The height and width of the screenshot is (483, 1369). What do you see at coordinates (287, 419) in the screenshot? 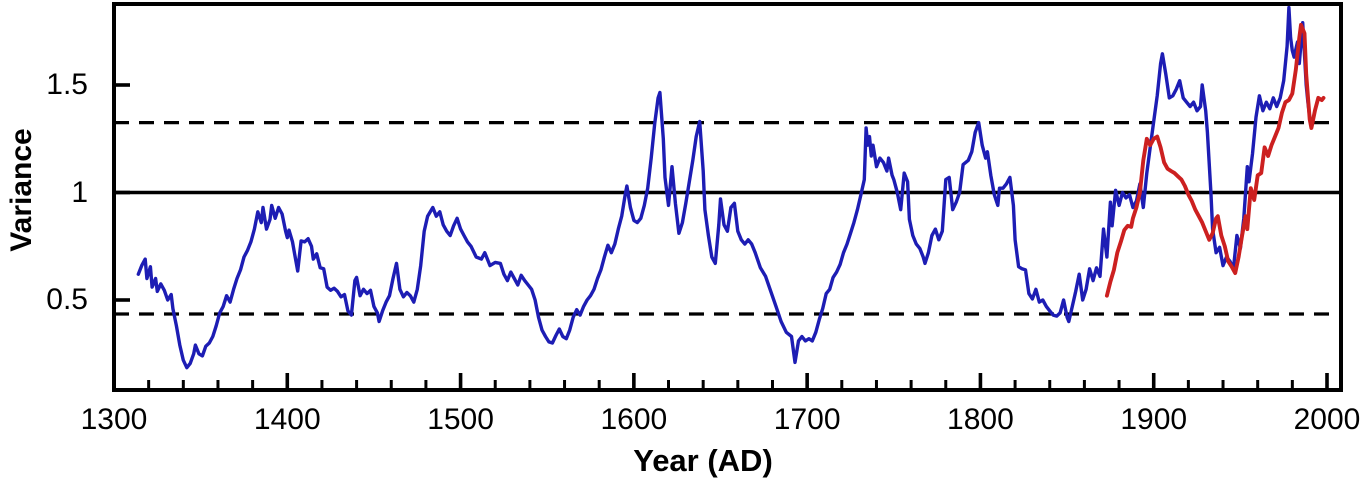
I see `x-tick-label-1400: 1400` at bounding box center [287, 419].